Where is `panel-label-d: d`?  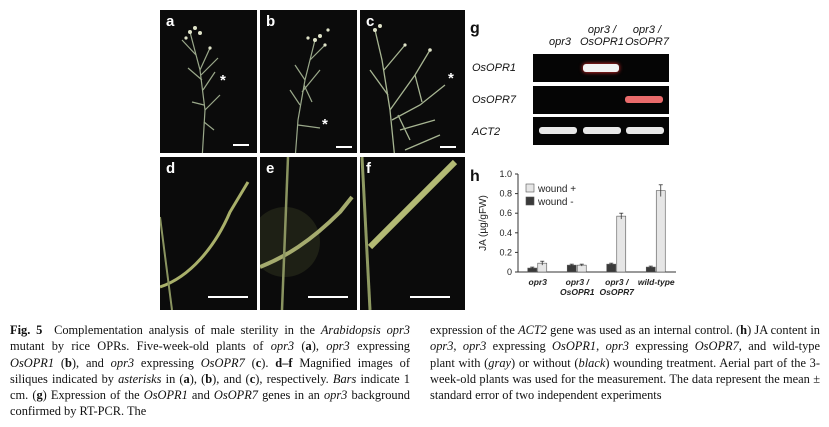 panel-label-d: d is located at coordinates (171, 168).